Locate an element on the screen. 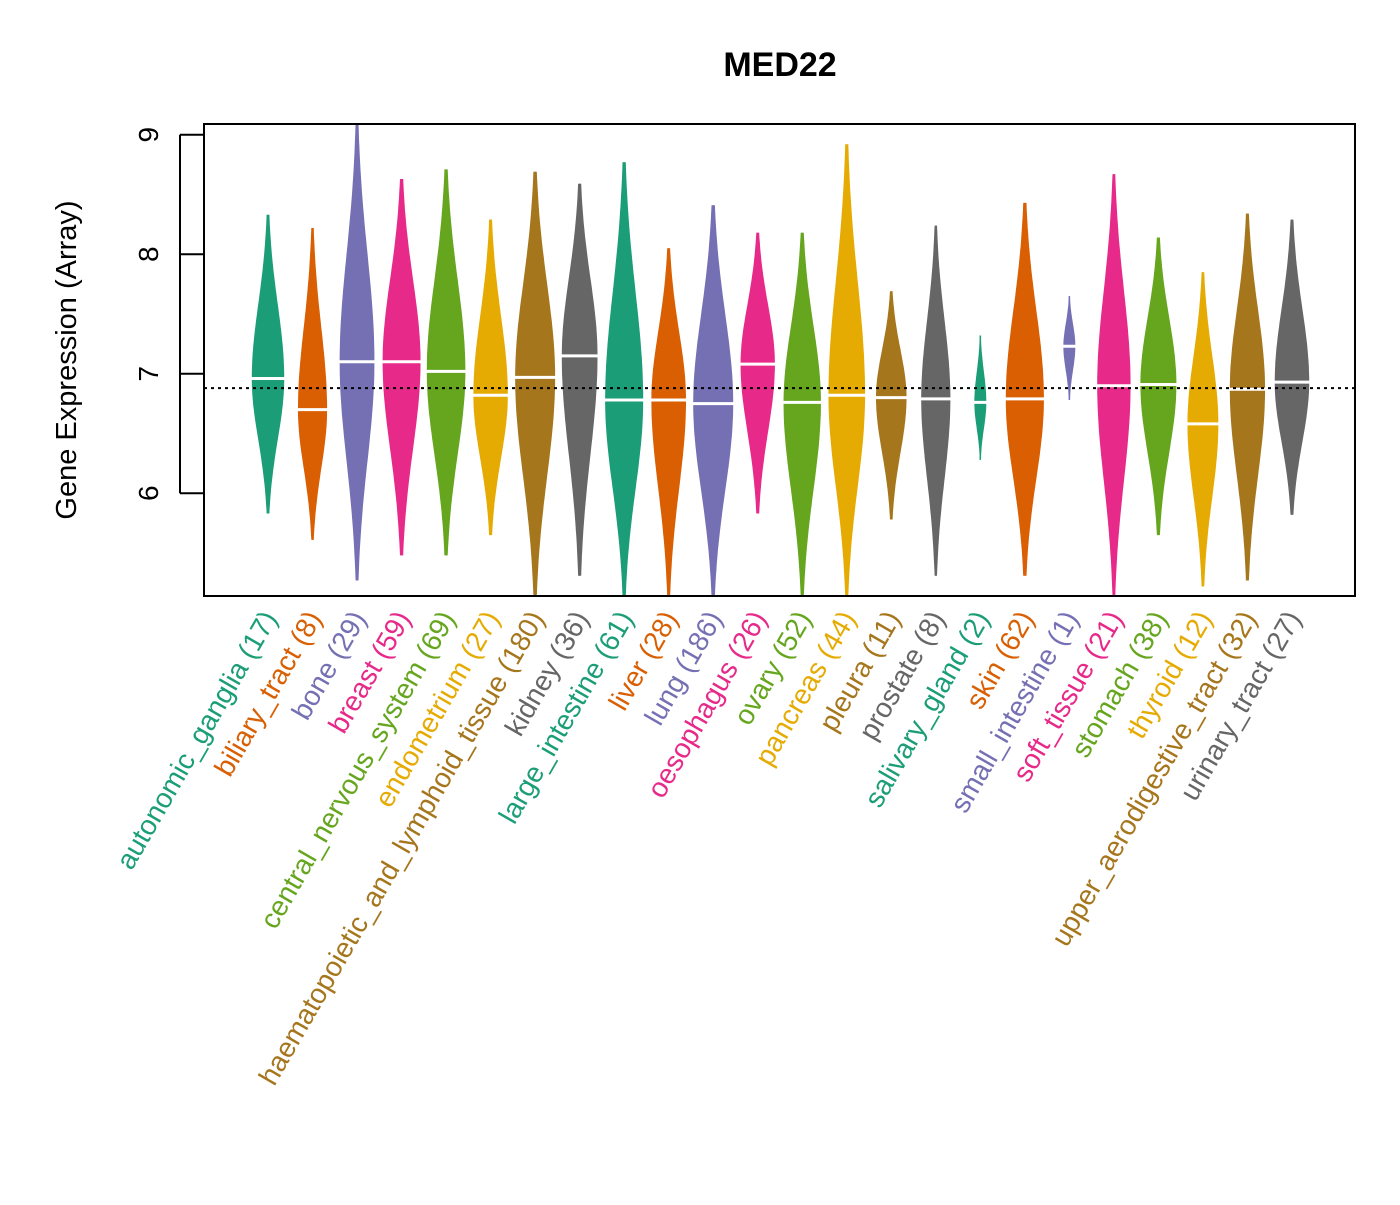 This screenshot has height=1205, width=1400. bean-ovary is located at coordinates (802, 414).